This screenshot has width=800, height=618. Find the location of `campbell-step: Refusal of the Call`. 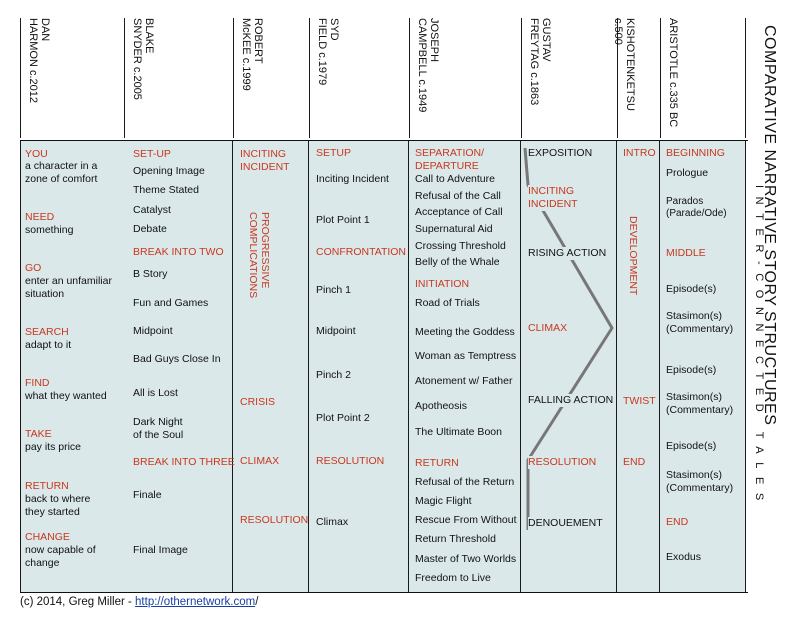

campbell-step: Refusal of the Call is located at coordinates (458, 196).